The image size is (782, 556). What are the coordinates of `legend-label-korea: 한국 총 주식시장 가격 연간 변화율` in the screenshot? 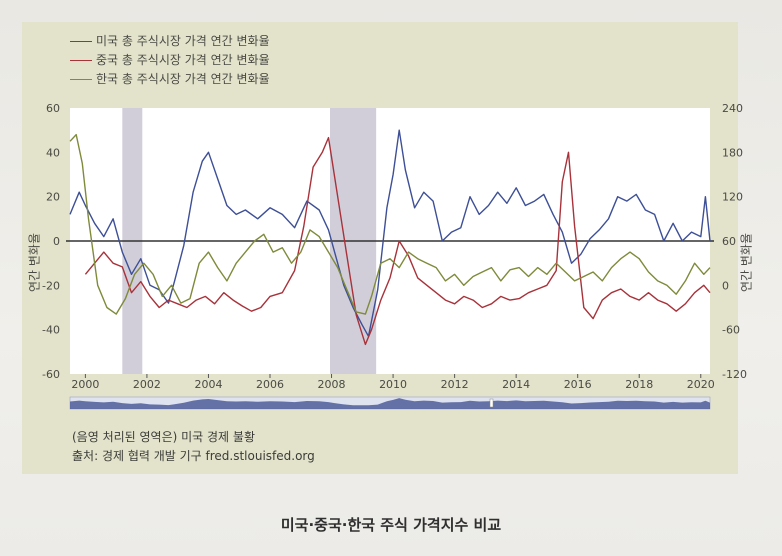 It's located at (183, 79).